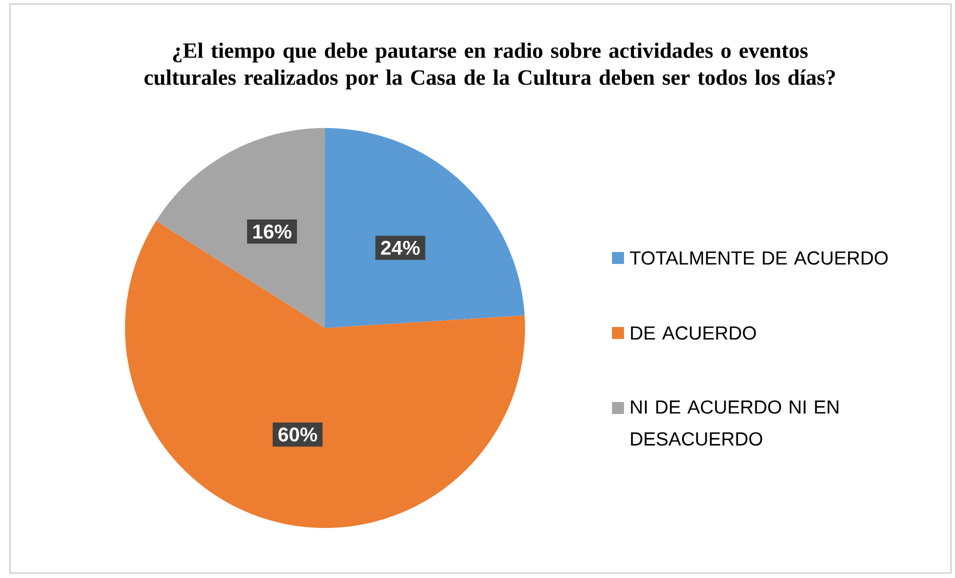 The height and width of the screenshot is (578, 955). I want to click on legend-label: DE ACUERDO, so click(693, 333).